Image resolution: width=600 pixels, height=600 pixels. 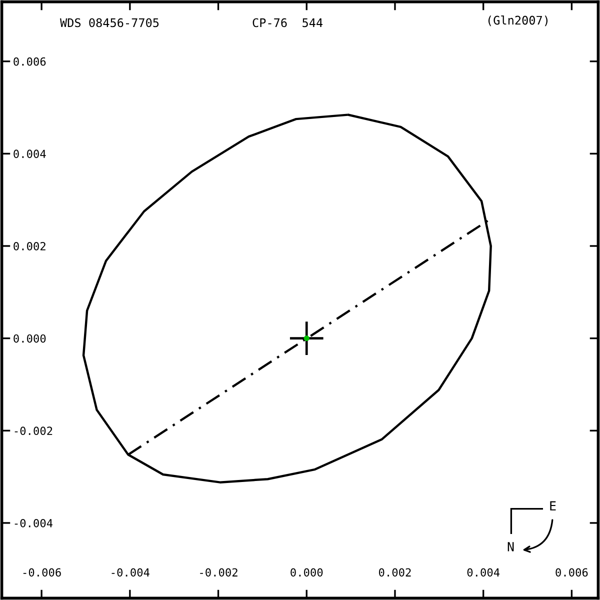 I want to click on text: CP-76 544, so click(x=287, y=23).